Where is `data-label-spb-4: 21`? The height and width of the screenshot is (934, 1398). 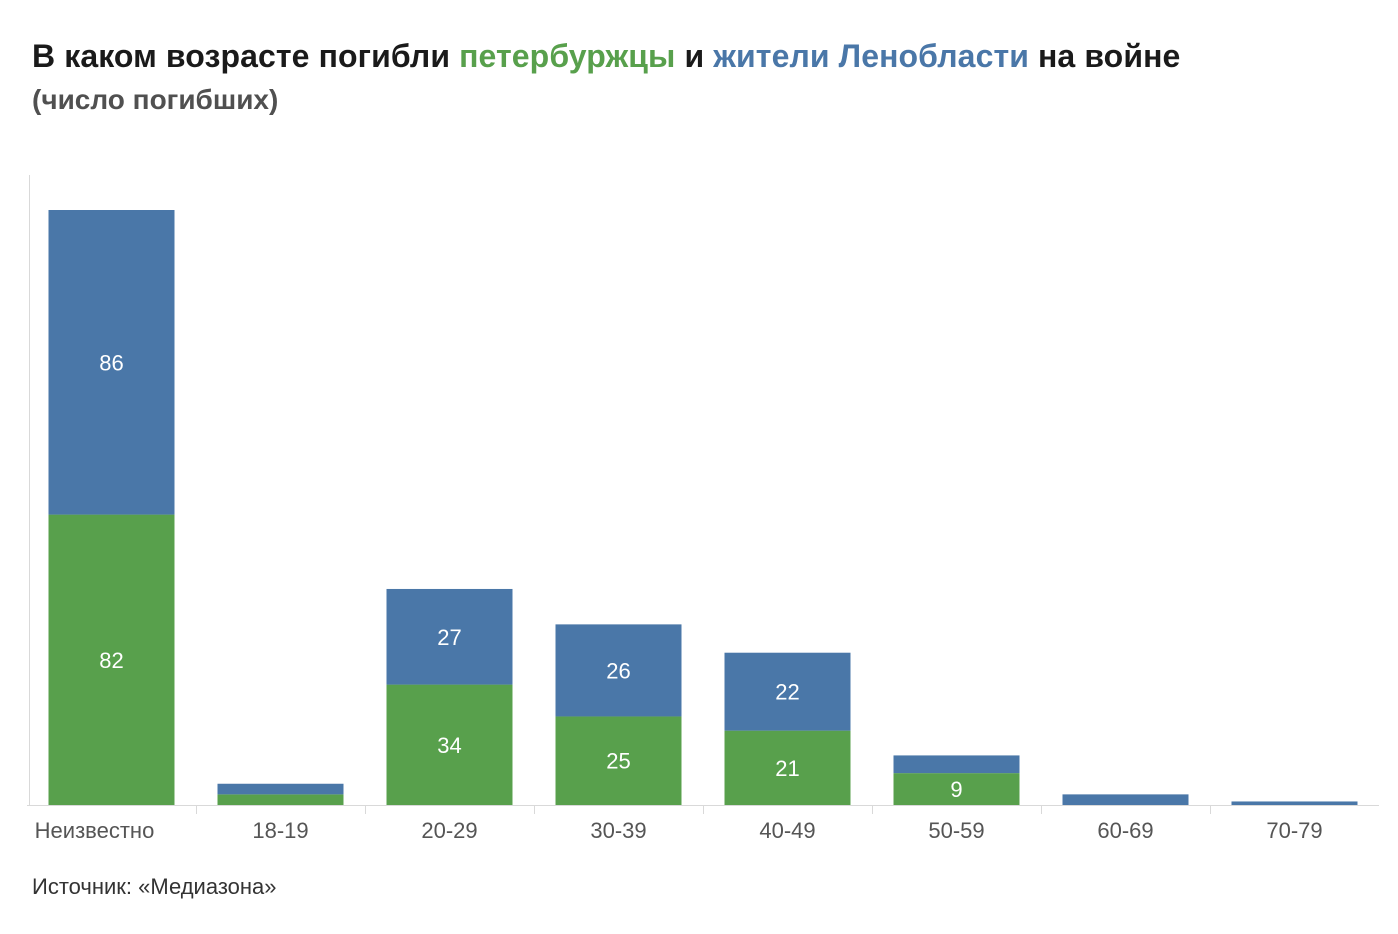 data-label-spb-4: 21 is located at coordinates (787, 768).